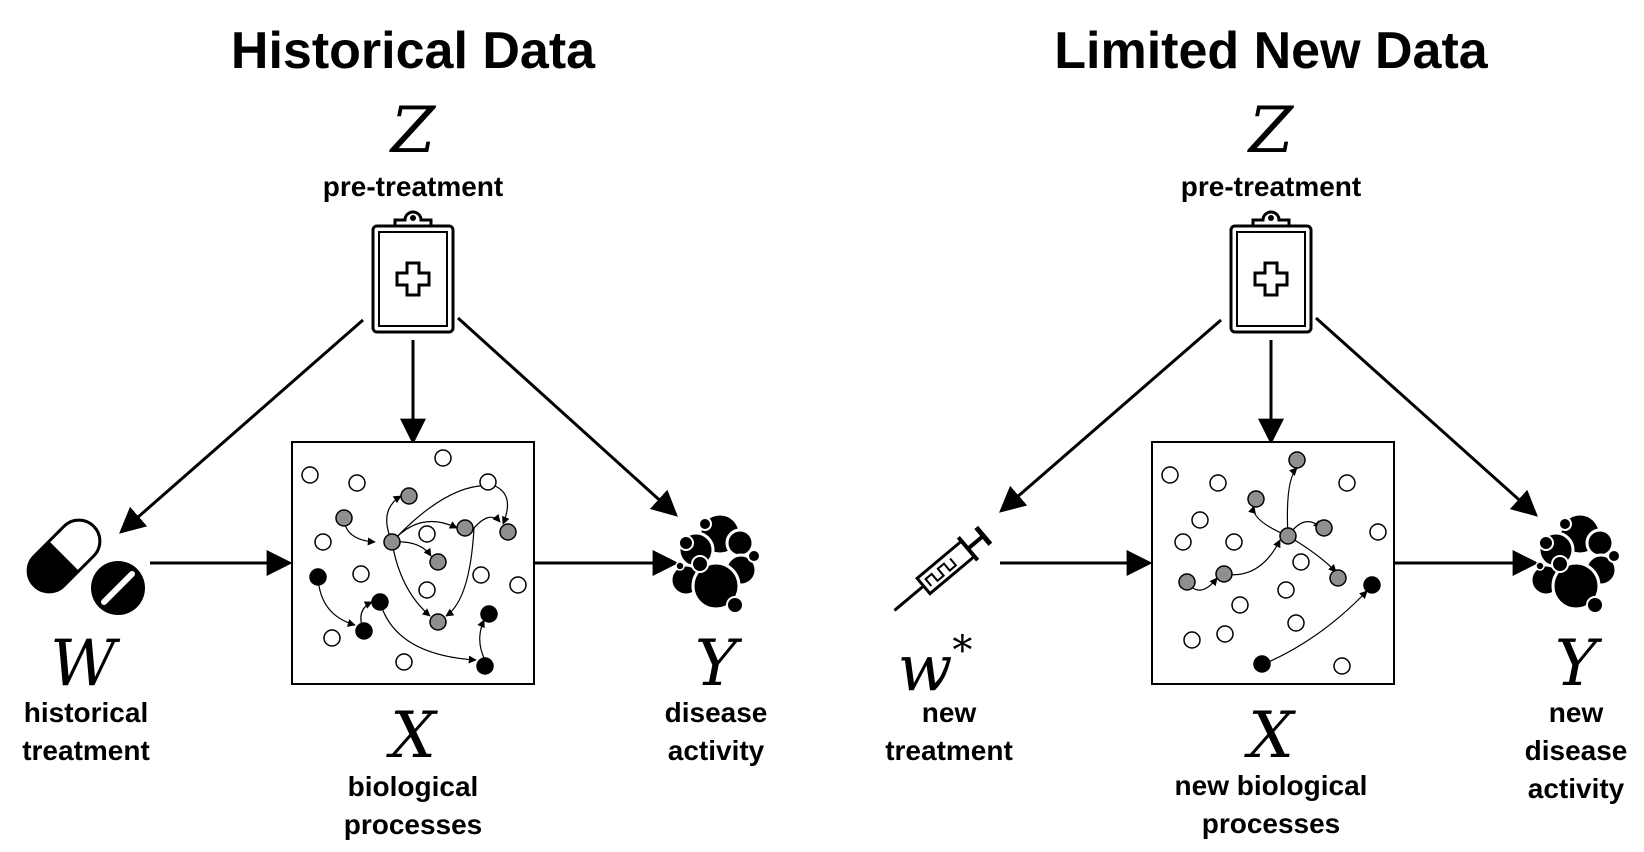 This screenshot has height=852, width=1644. What do you see at coordinates (1271, 51) in the screenshot?
I see `right-panel-title: Limited New Data` at bounding box center [1271, 51].